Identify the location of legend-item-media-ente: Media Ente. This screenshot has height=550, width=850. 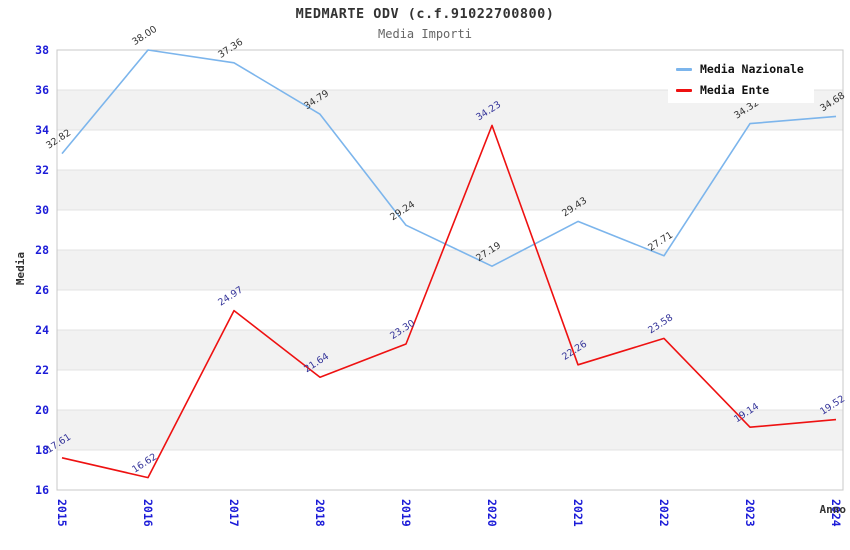
(740, 90).